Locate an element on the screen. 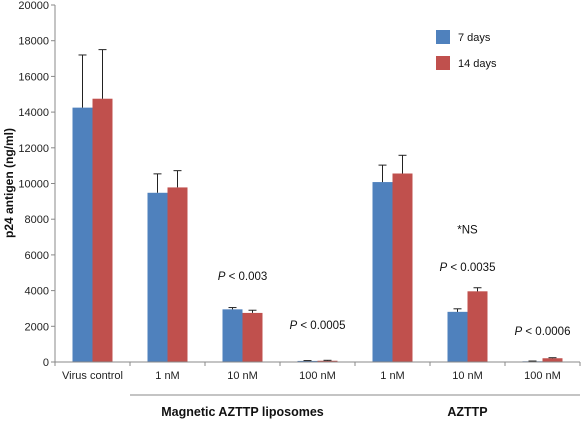  x-tick-label: Virus control is located at coordinates (92, 376).